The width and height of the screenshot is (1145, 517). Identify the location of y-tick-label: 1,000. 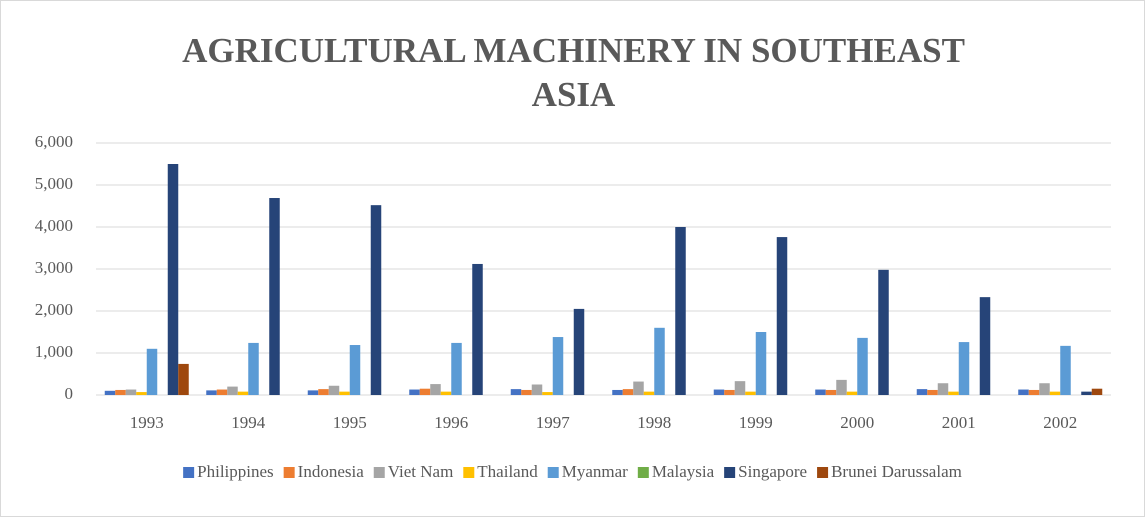
(54, 351).